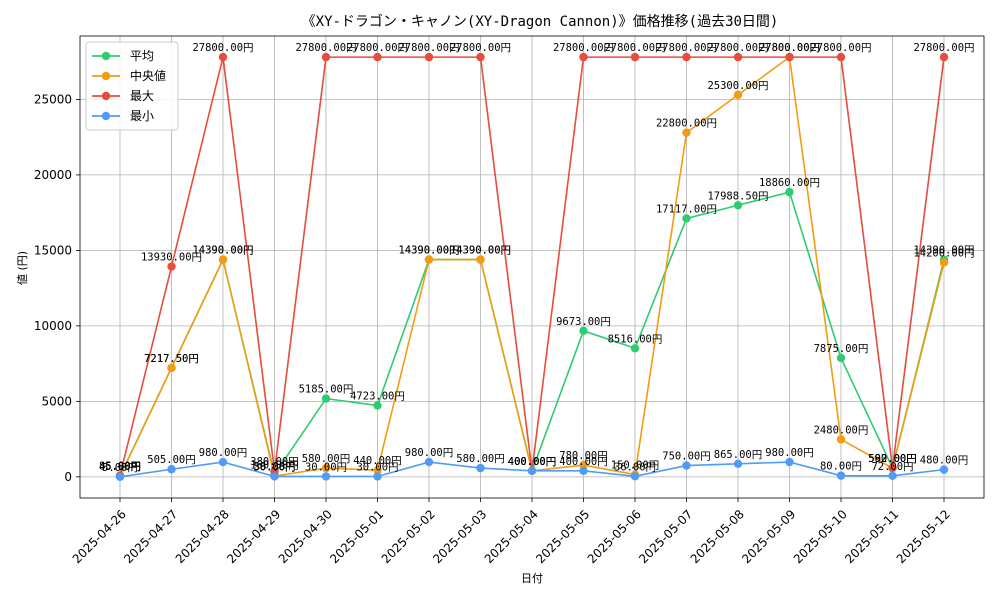  Describe the element at coordinates (53, 99) in the screenshot. I see `y-tick-label: 25000` at that location.